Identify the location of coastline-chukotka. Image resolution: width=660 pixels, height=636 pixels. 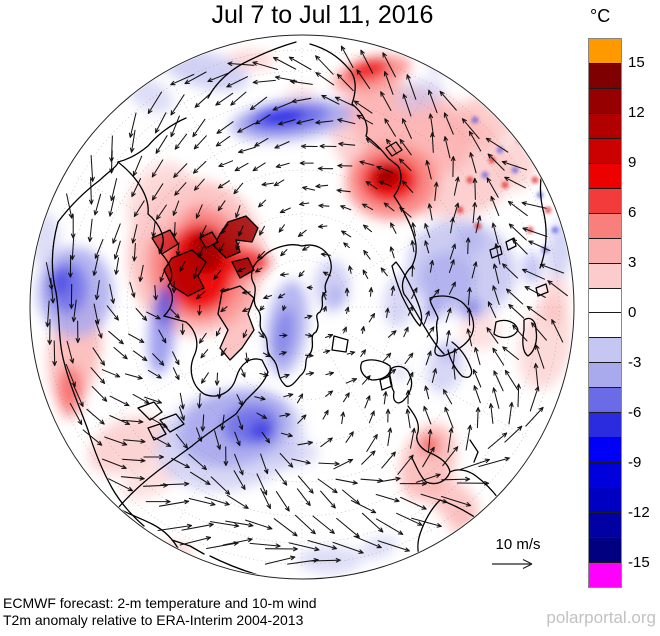
(252, 70).